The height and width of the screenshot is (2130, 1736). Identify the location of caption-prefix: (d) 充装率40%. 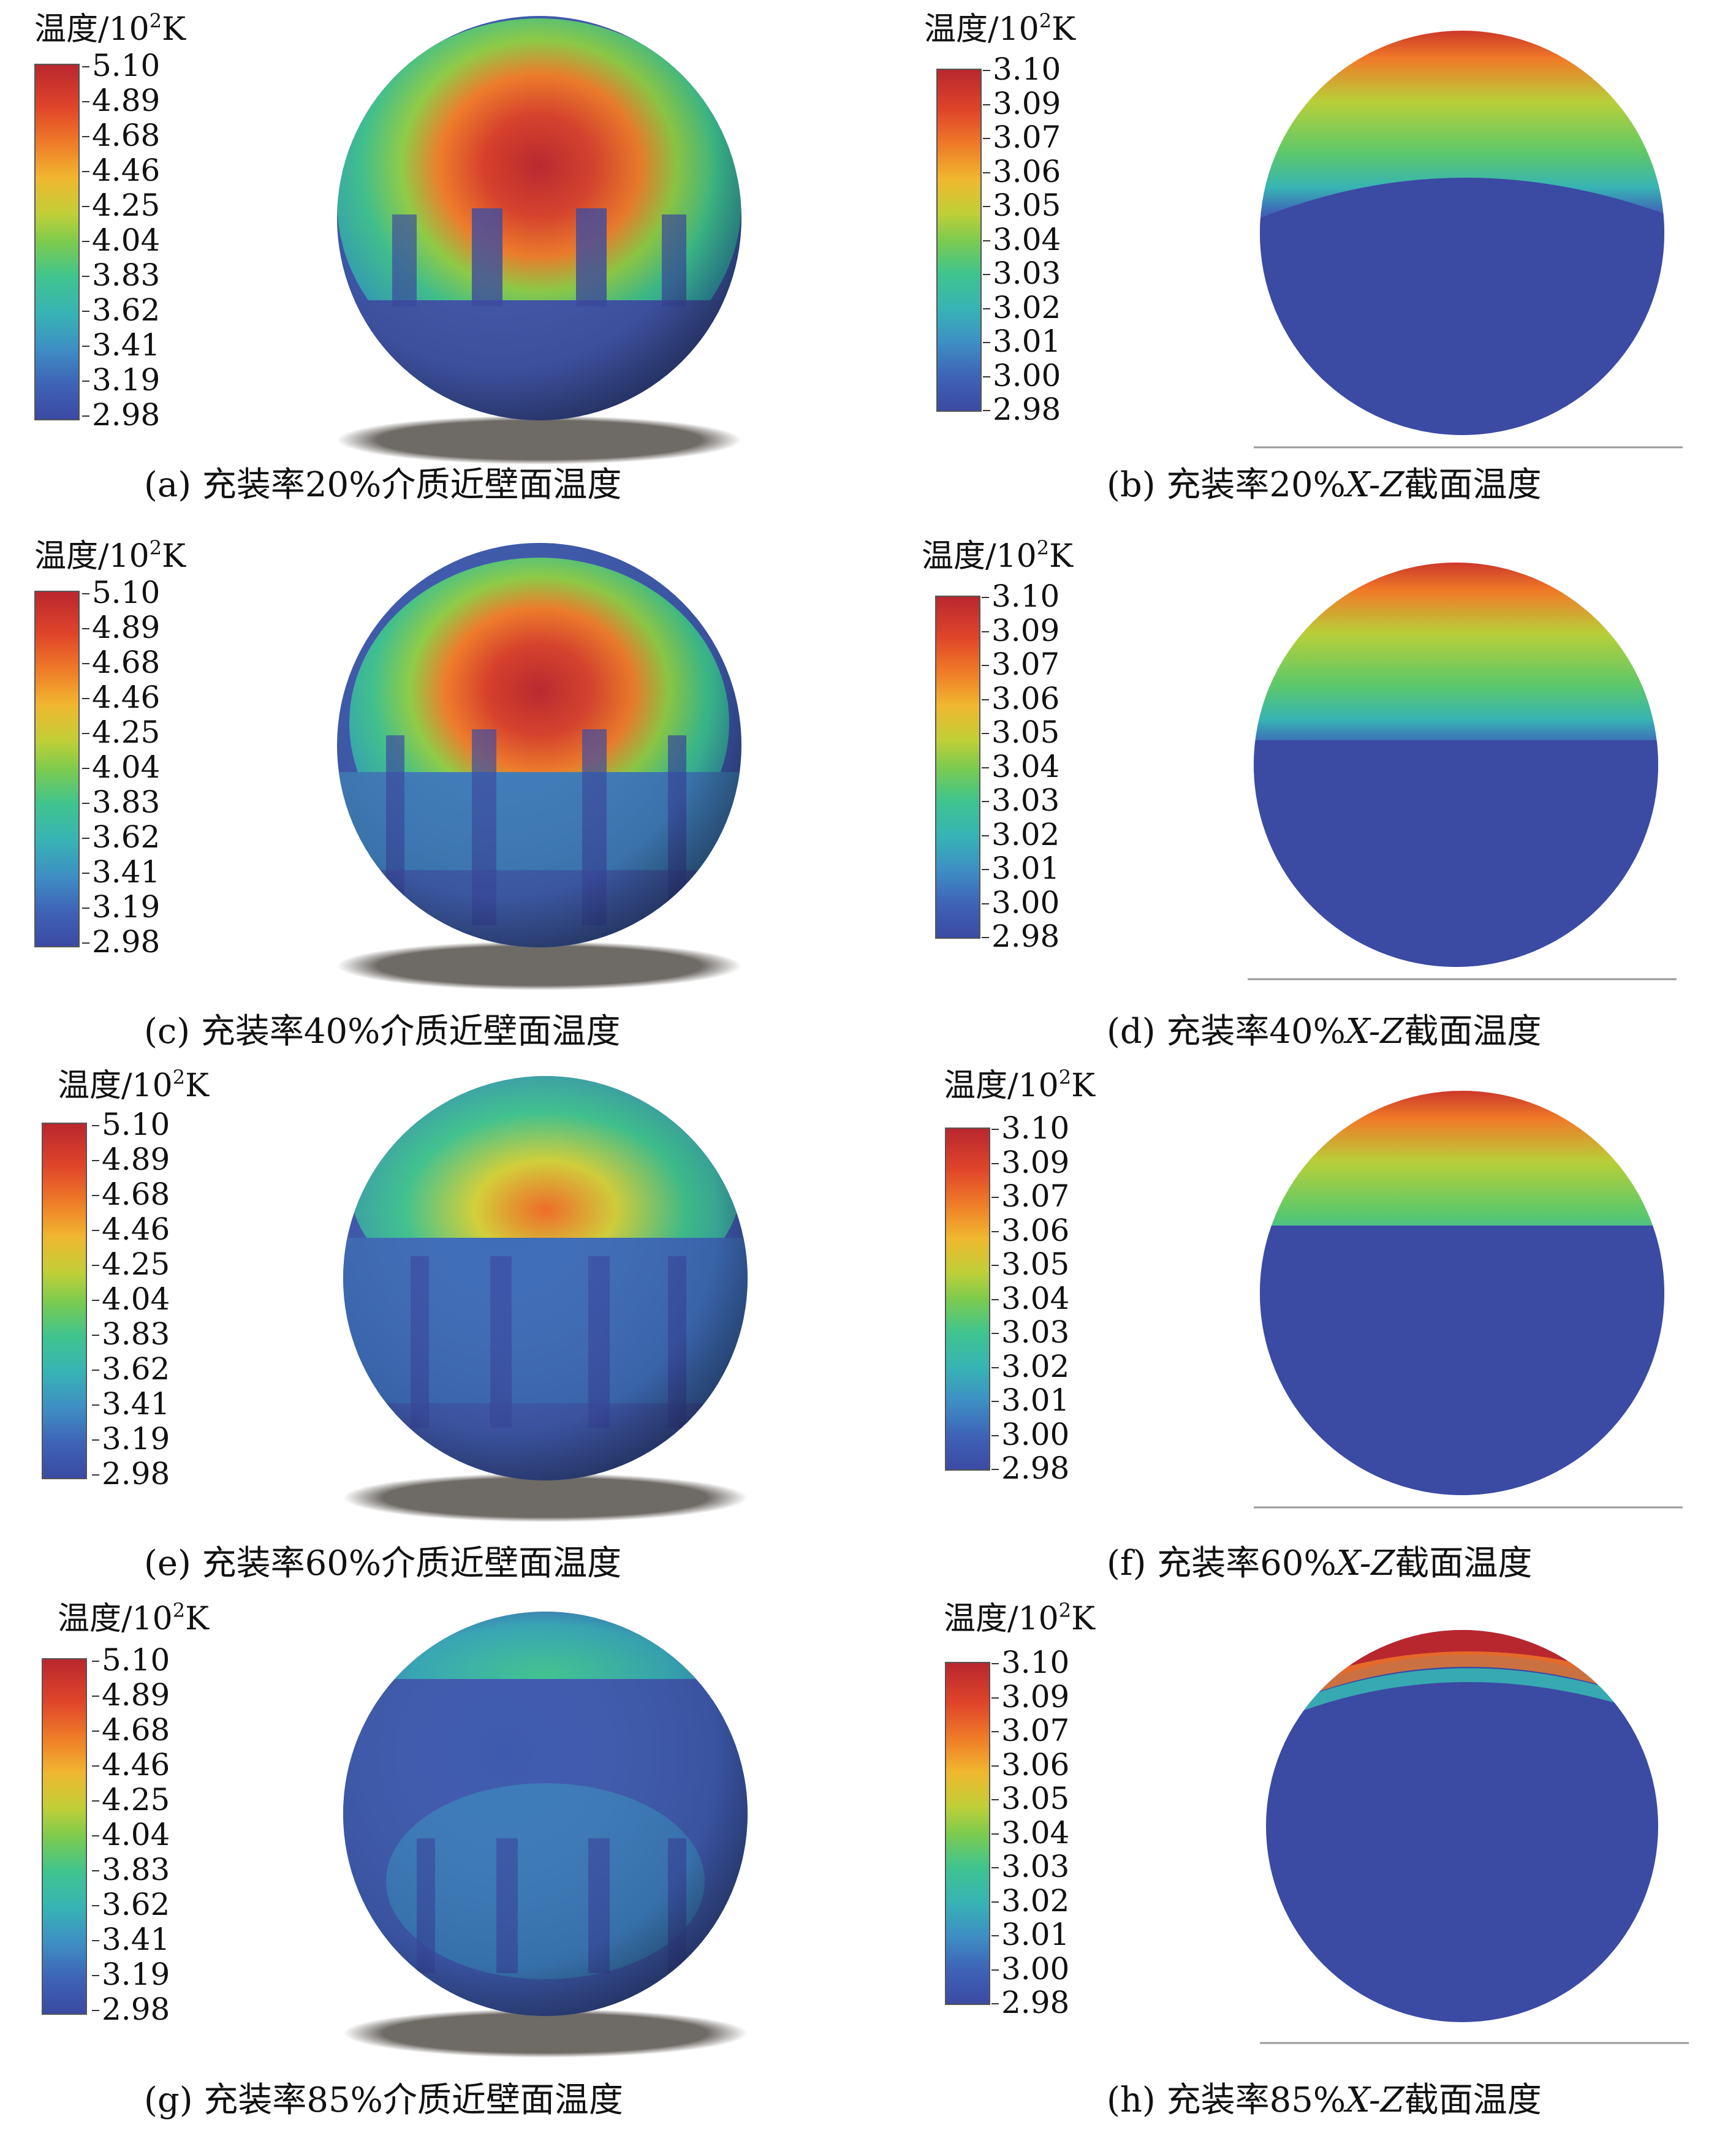
(1226, 1032).